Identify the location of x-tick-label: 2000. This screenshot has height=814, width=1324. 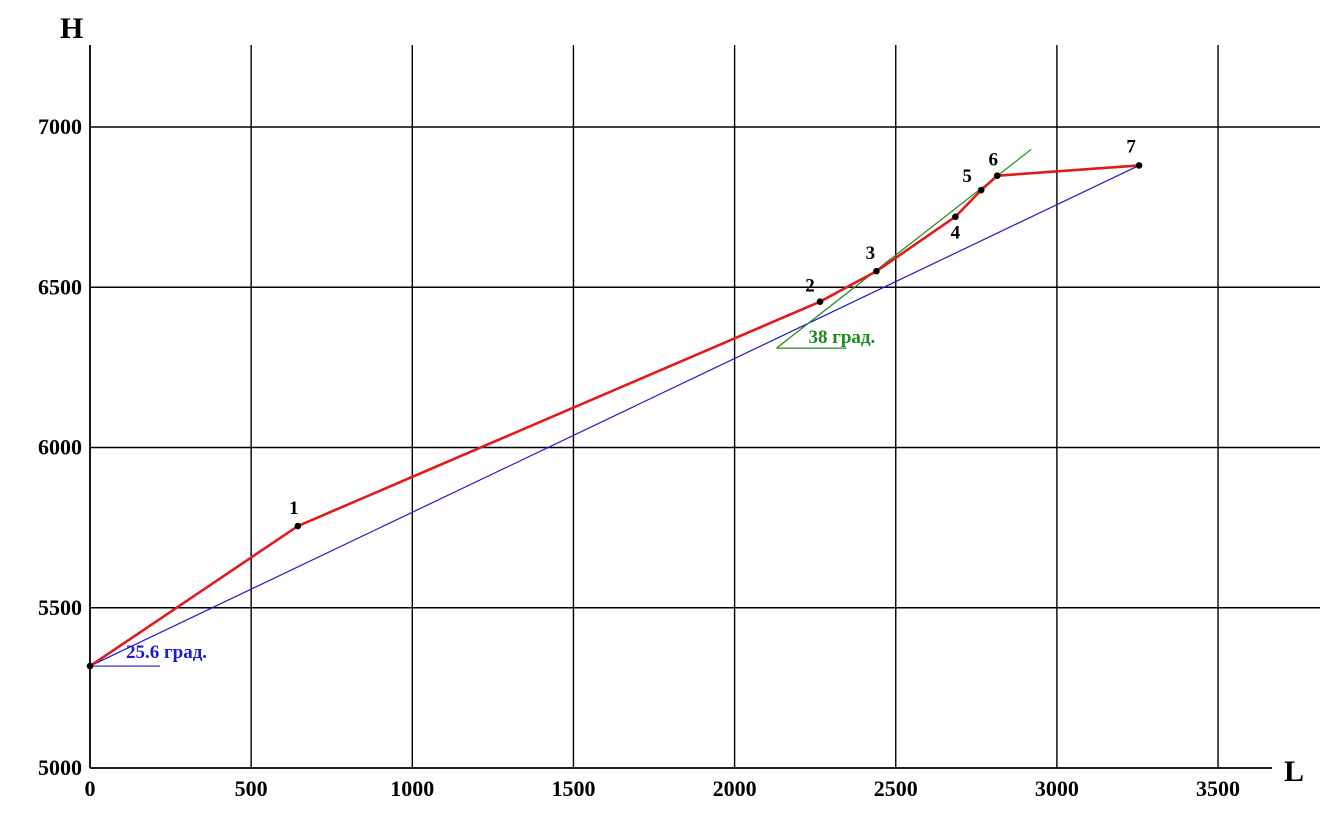
(735, 788).